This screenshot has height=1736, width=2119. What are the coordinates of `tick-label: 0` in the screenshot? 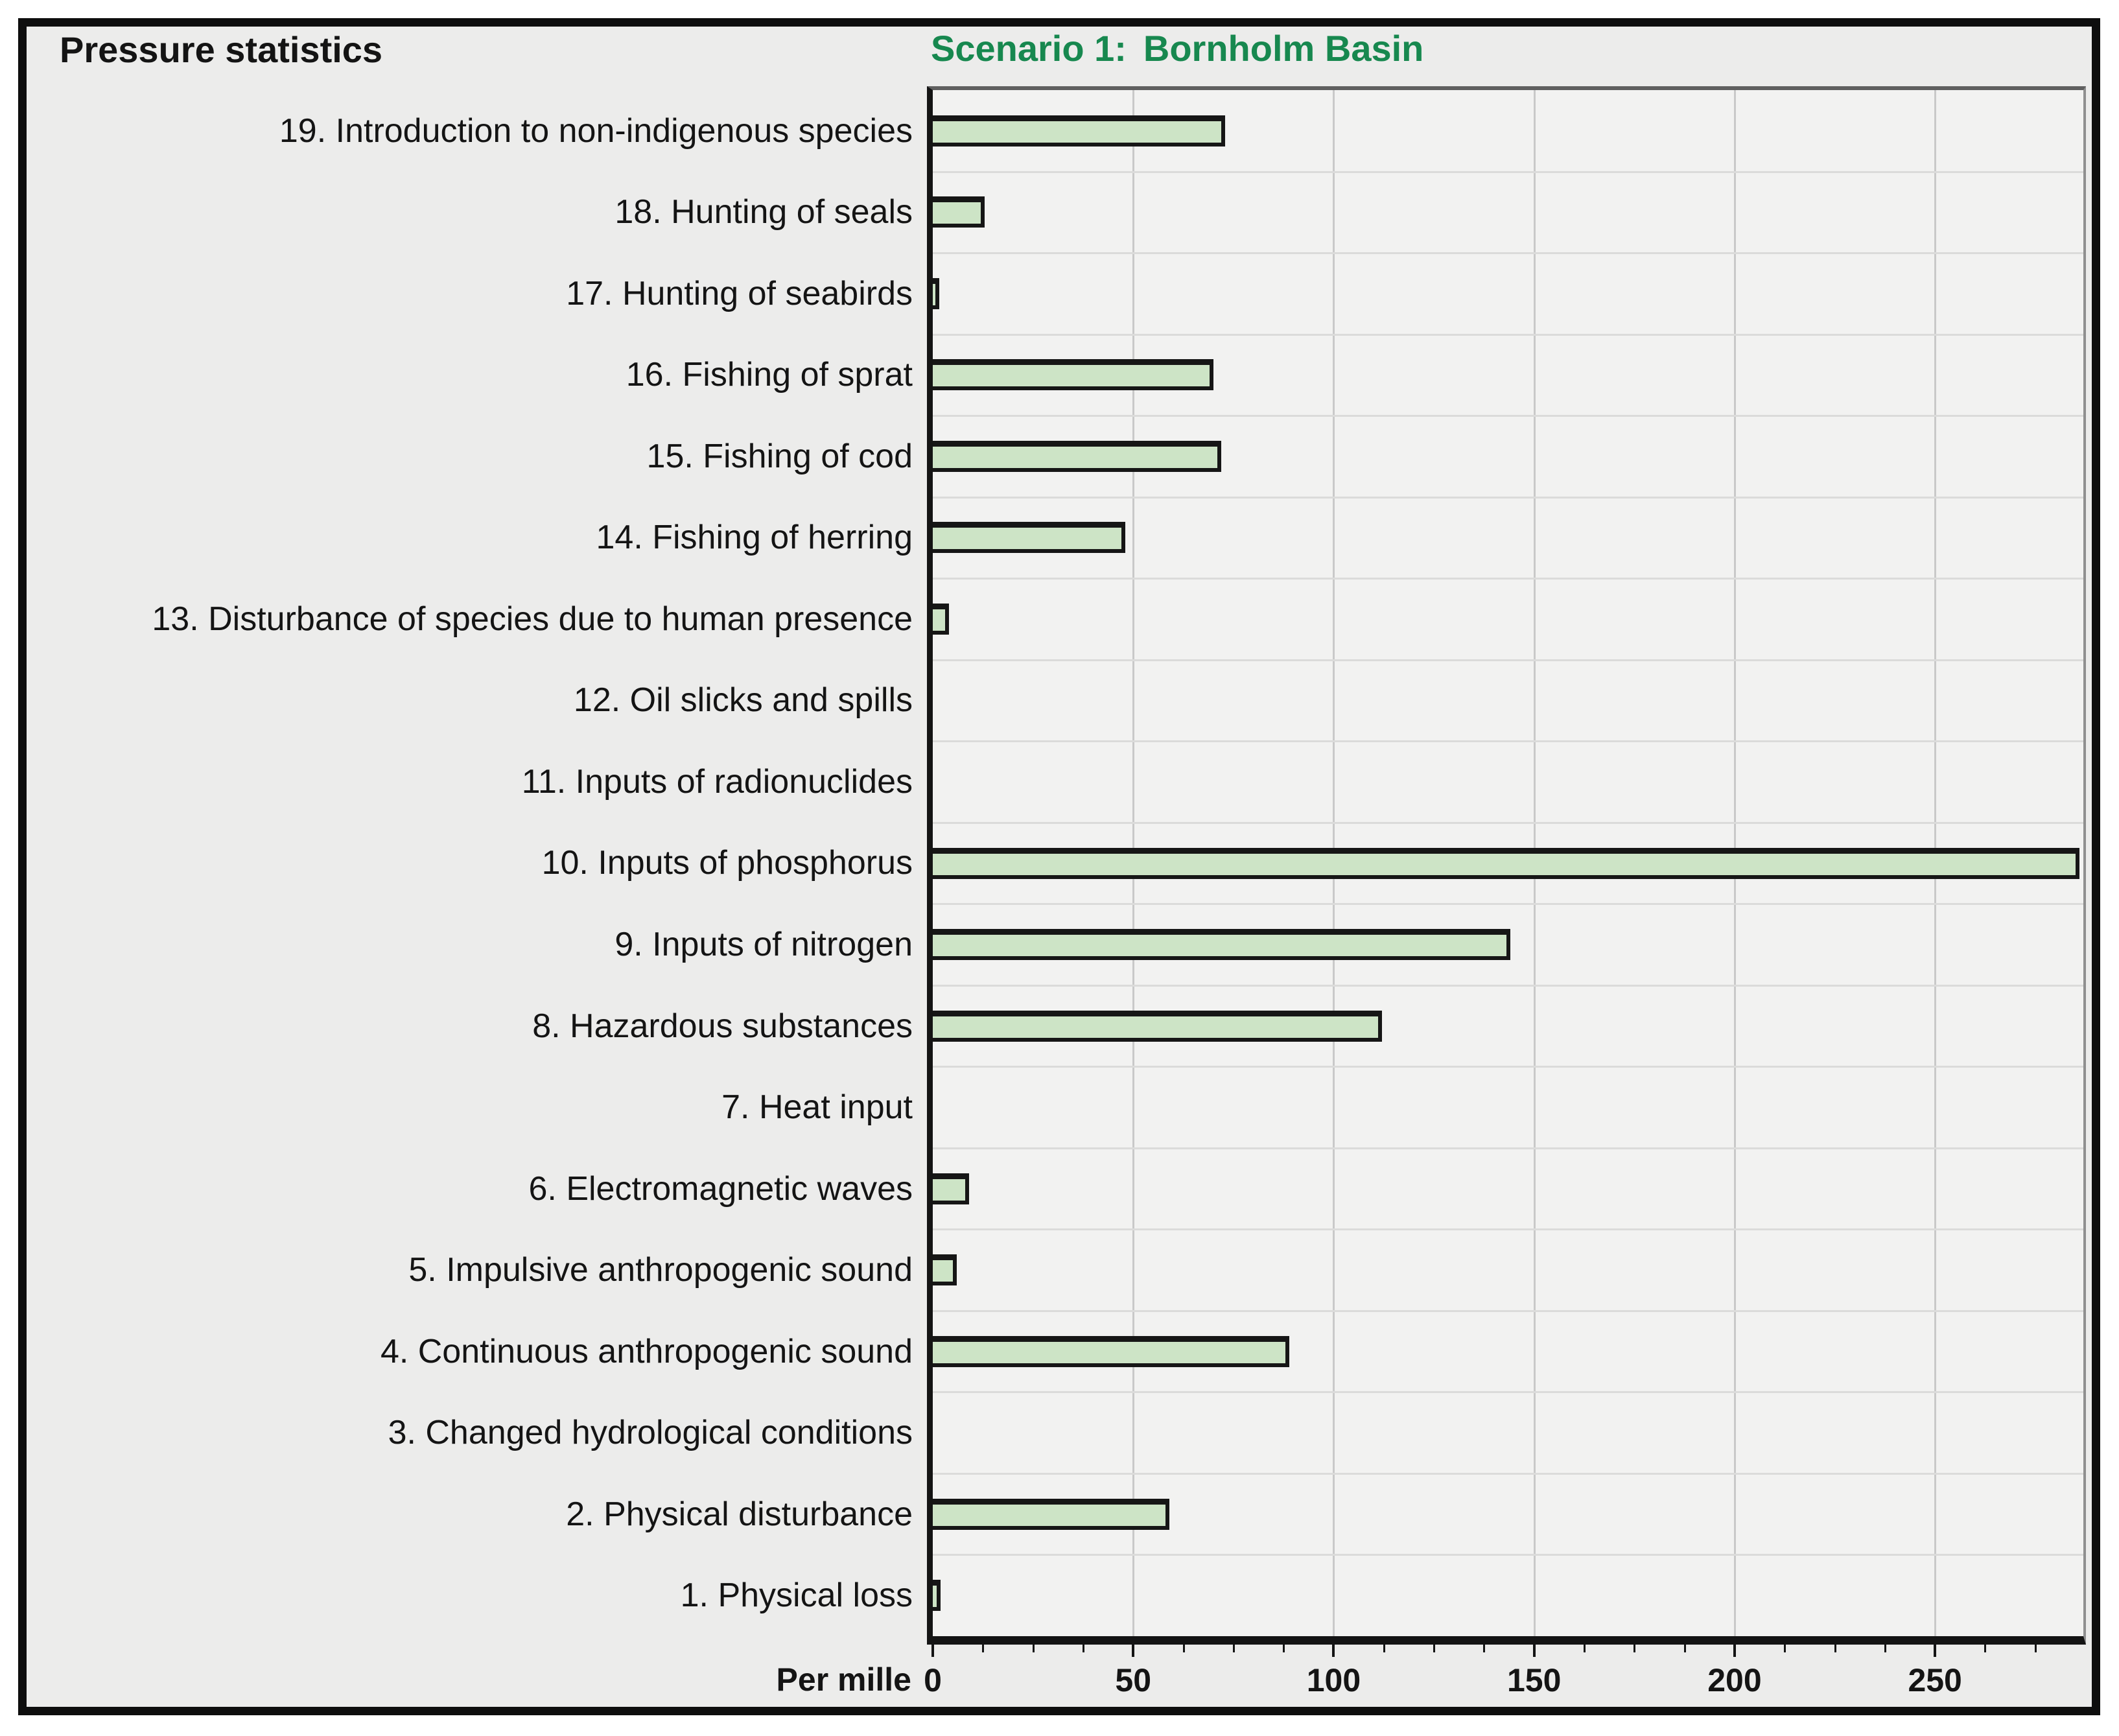 It's located at (933, 1680).